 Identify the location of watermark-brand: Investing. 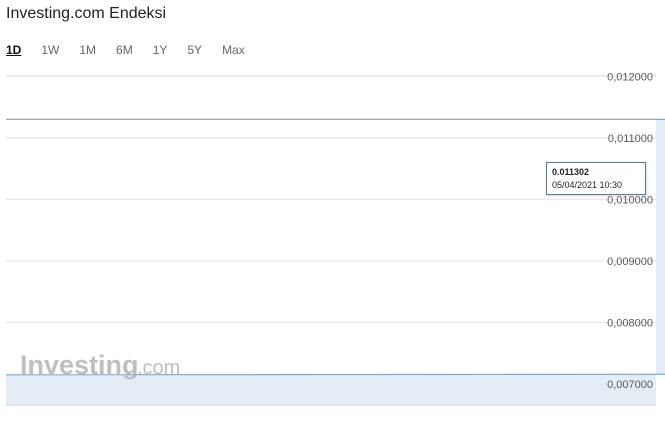
(79, 365).